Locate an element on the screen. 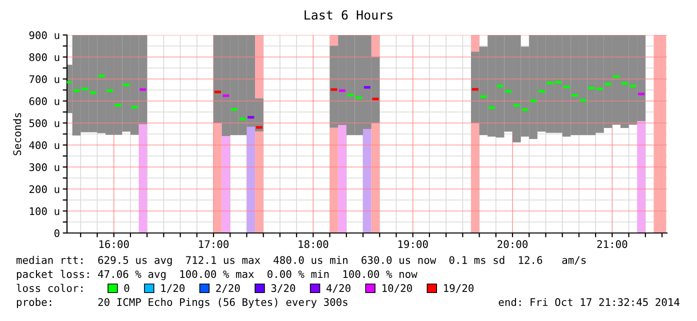 This screenshot has height=321, width=697. y-tick-label: 0 is located at coordinates (57, 233).